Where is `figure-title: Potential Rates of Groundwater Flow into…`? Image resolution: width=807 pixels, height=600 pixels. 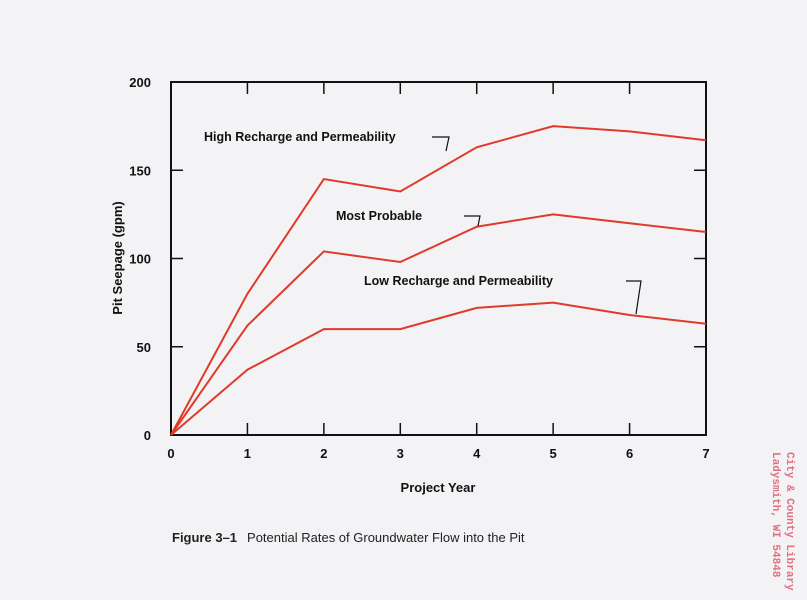
figure-title: Potential Rates of Groundwater Flow into… is located at coordinates (386, 537).